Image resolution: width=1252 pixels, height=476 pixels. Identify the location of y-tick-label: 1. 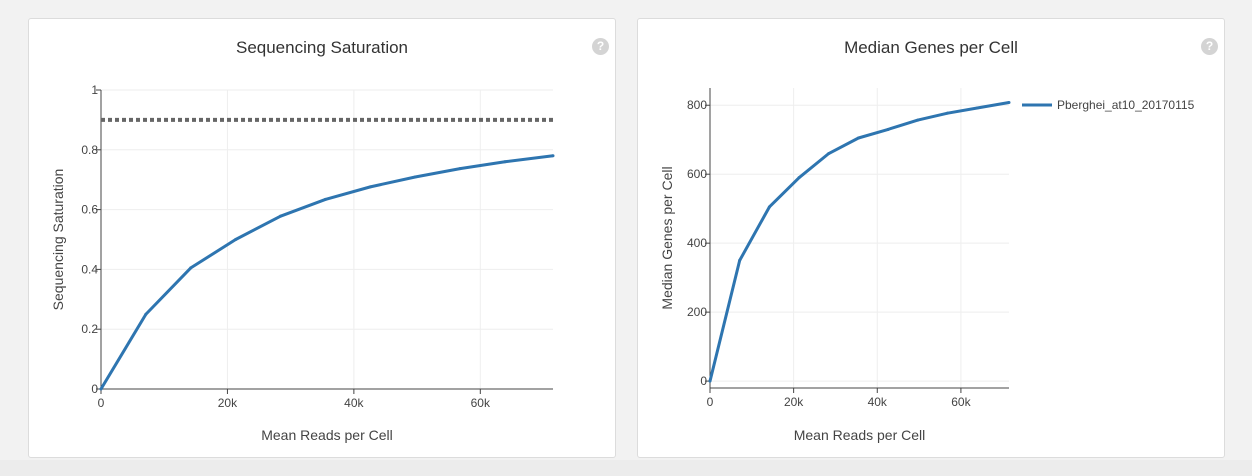
(94, 90).